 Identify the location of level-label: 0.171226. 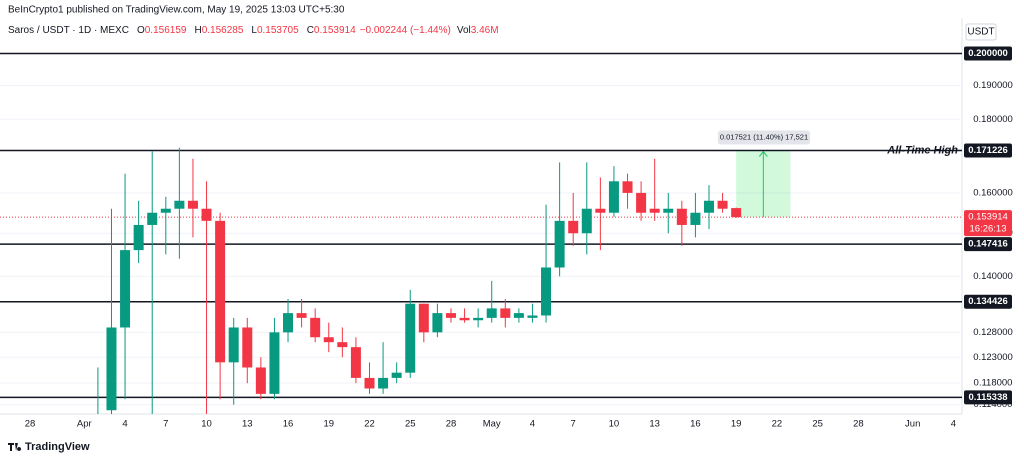
(988, 150).